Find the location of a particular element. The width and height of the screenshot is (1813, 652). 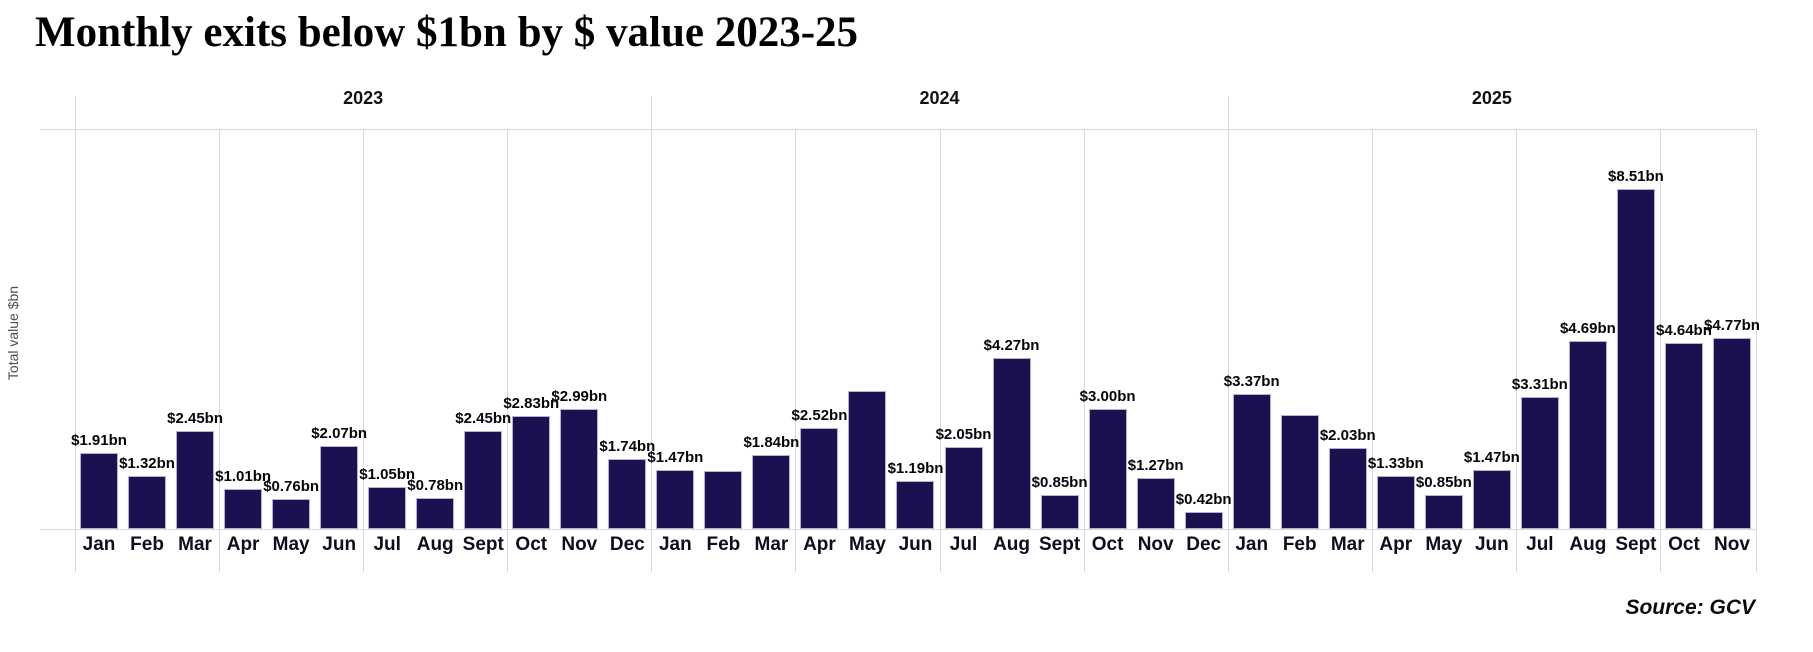

bar-2024-May is located at coordinates (867, 460).